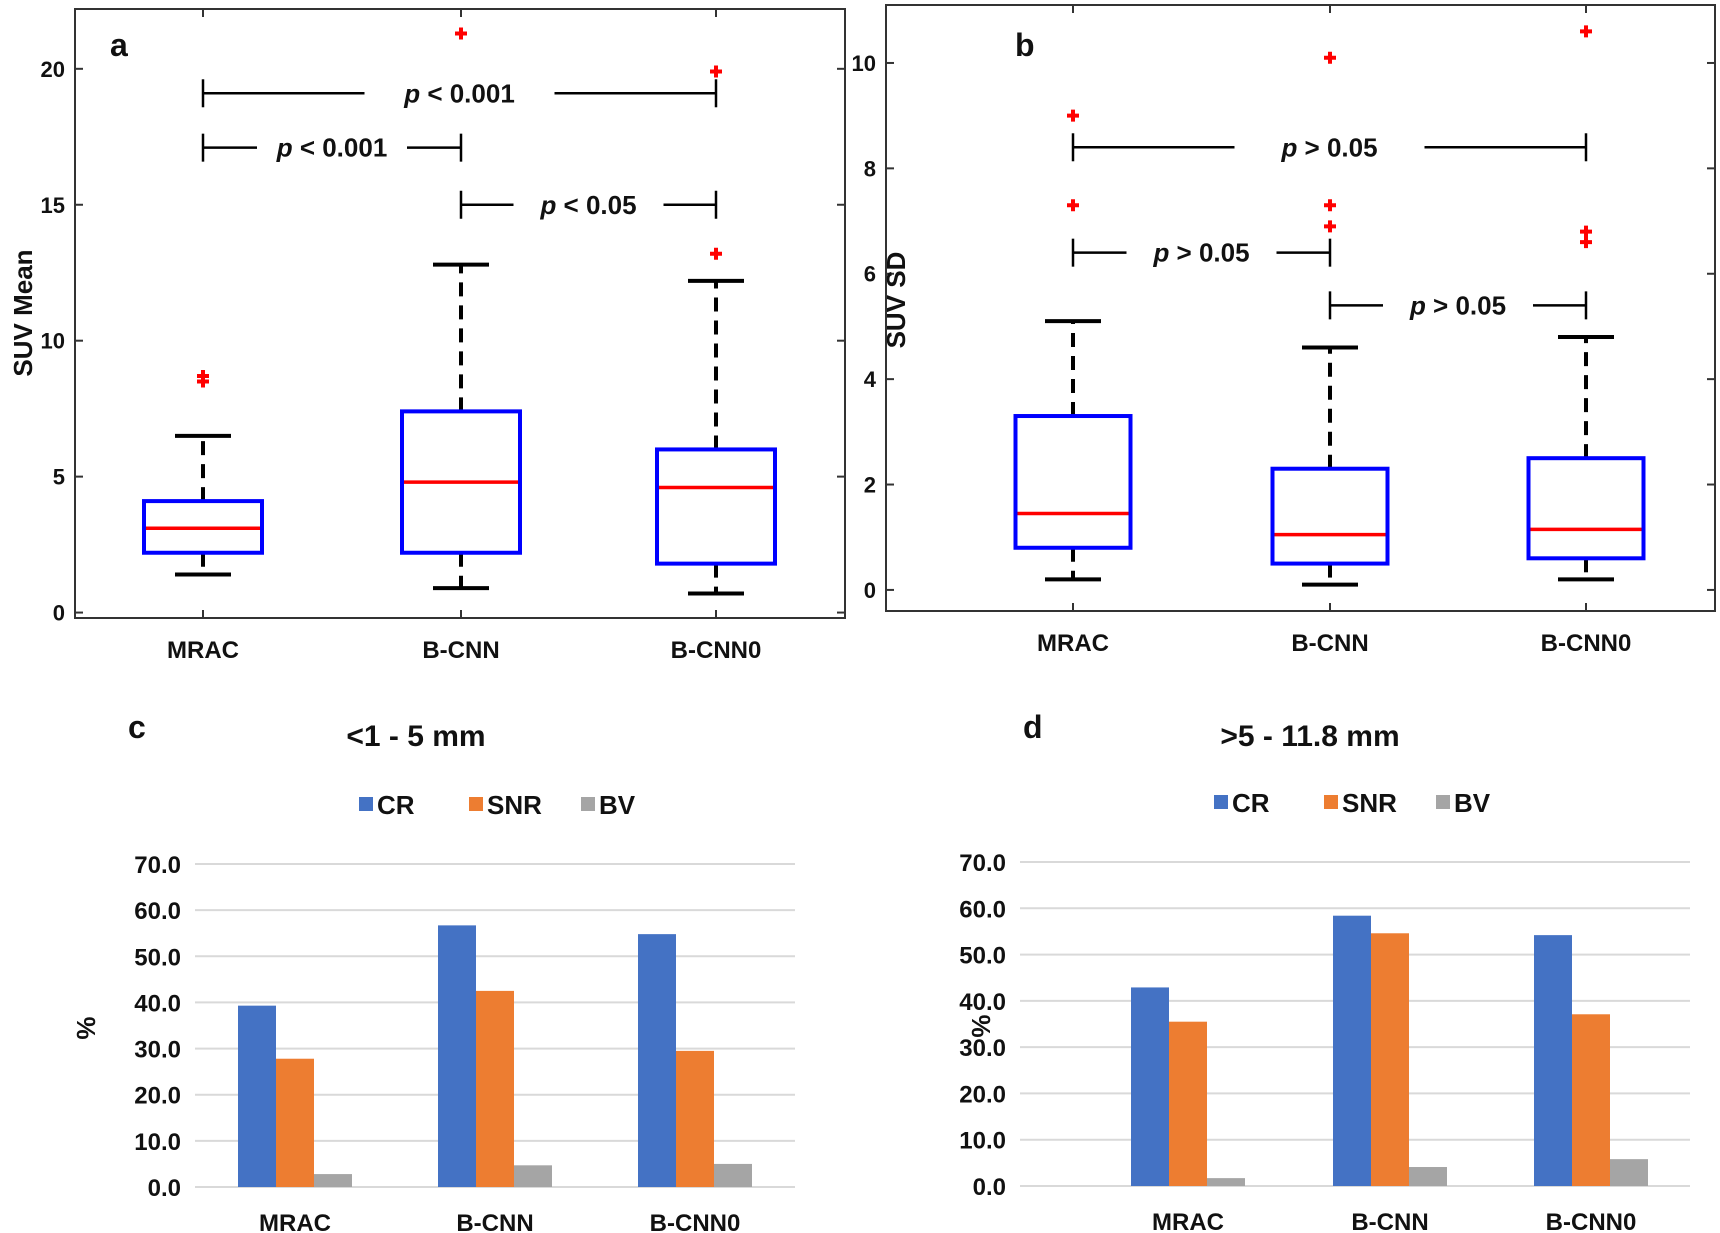  Describe the element at coordinates (1025, 45) in the screenshot. I see `panel-letter: b` at that location.